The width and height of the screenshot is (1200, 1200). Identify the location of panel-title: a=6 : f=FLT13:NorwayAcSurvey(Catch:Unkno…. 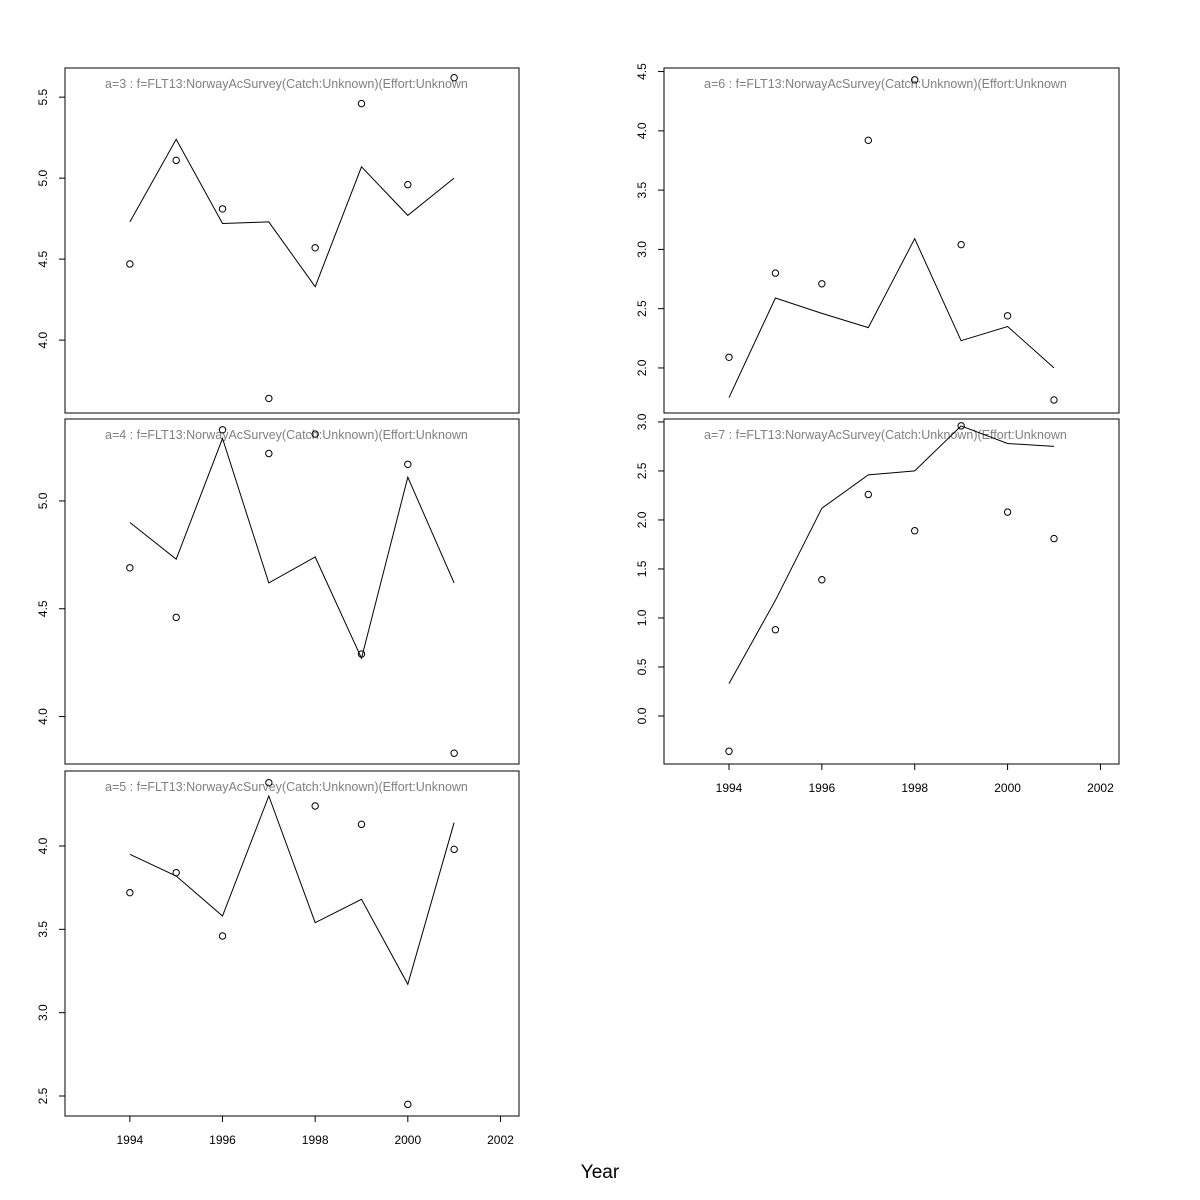
(885, 84).